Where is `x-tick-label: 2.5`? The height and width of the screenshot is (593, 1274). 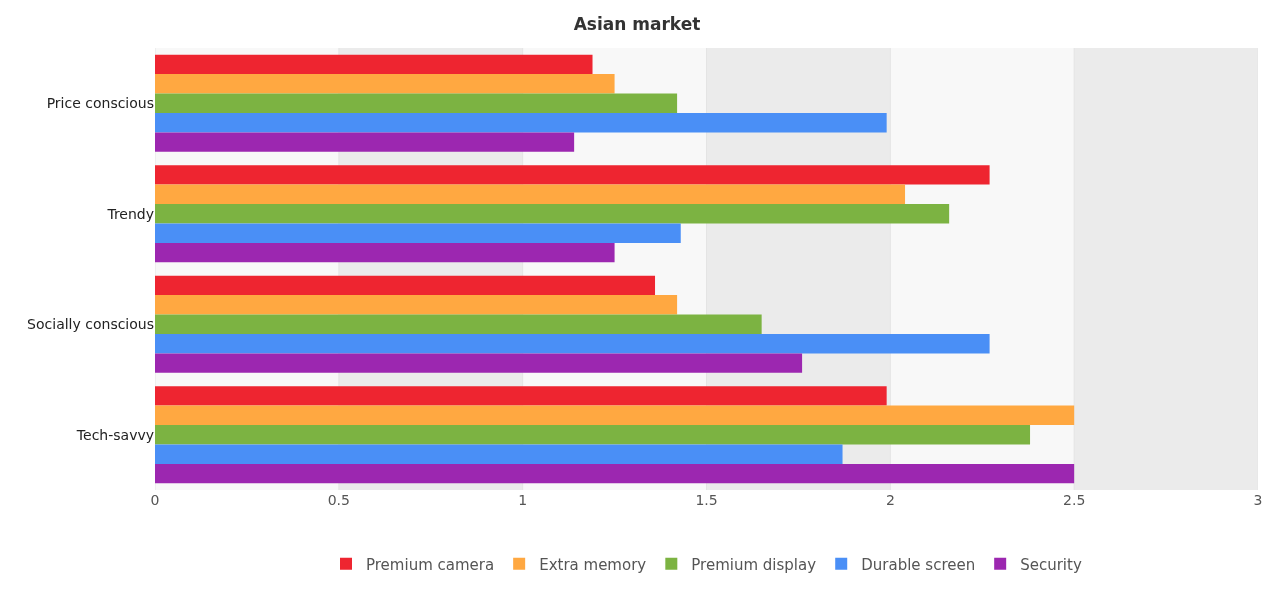 x-tick-label: 2.5 is located at coordinates (1074, 500).